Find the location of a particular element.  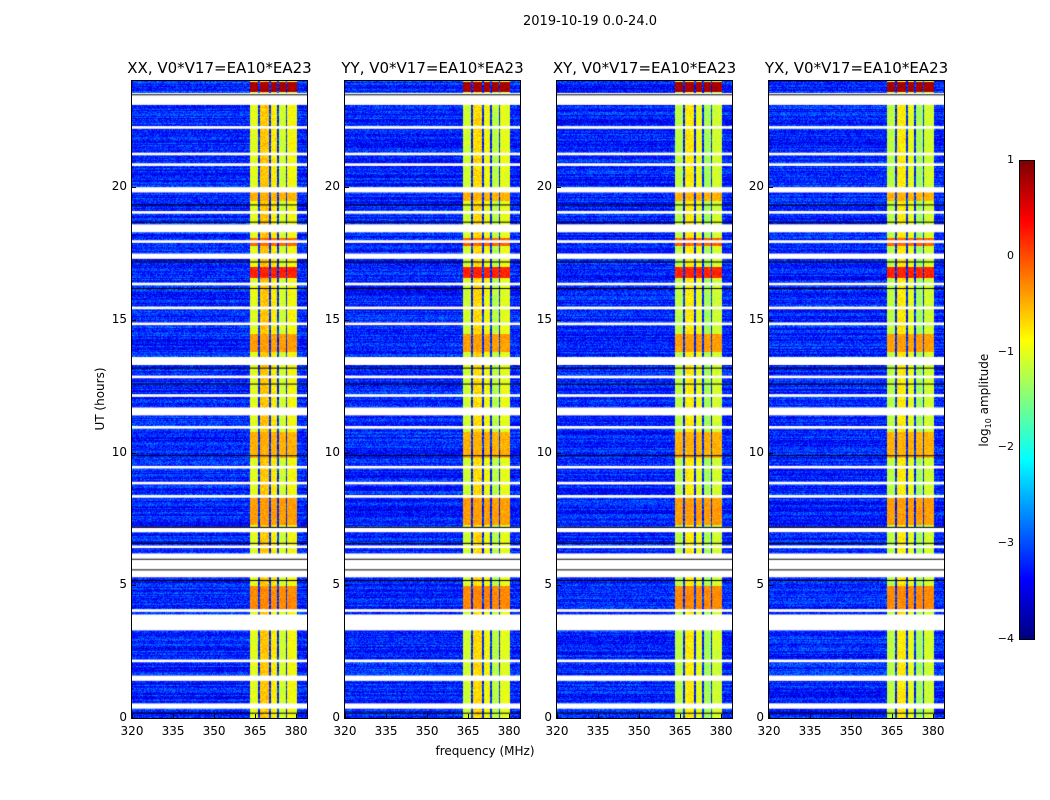

colorbar-label-main: log is located at coordinates (983, 437).